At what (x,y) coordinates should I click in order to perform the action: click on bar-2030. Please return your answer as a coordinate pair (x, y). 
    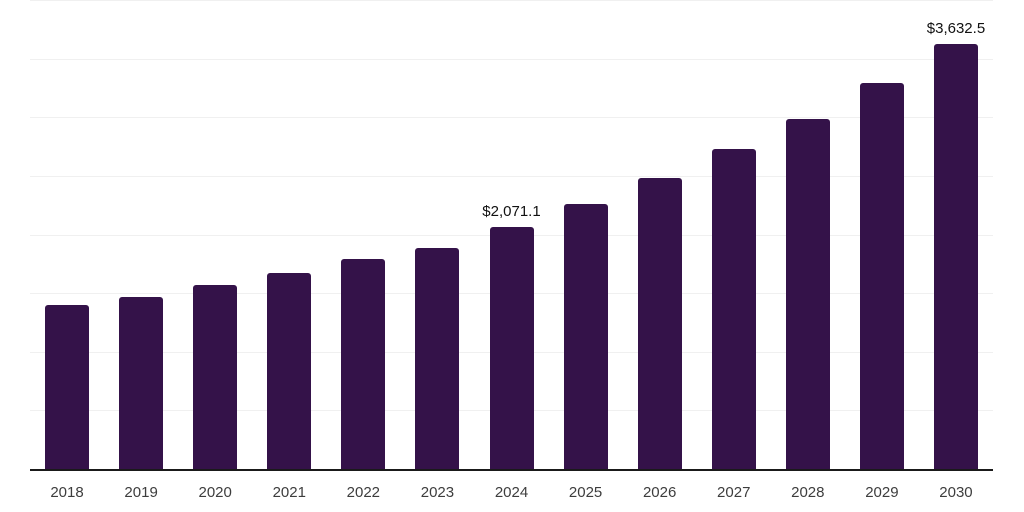
    Looking at the image, I should click on (955, 257).